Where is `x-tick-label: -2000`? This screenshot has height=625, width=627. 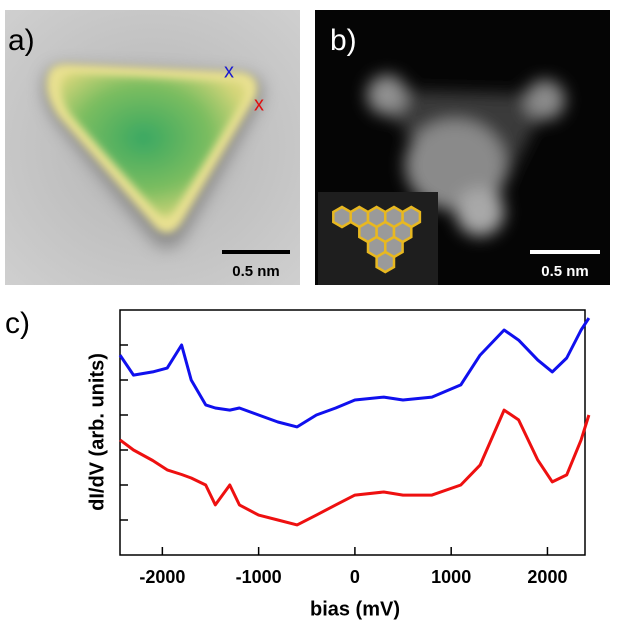 x-tick-label: -2000 is located at coordinates (162, 577).